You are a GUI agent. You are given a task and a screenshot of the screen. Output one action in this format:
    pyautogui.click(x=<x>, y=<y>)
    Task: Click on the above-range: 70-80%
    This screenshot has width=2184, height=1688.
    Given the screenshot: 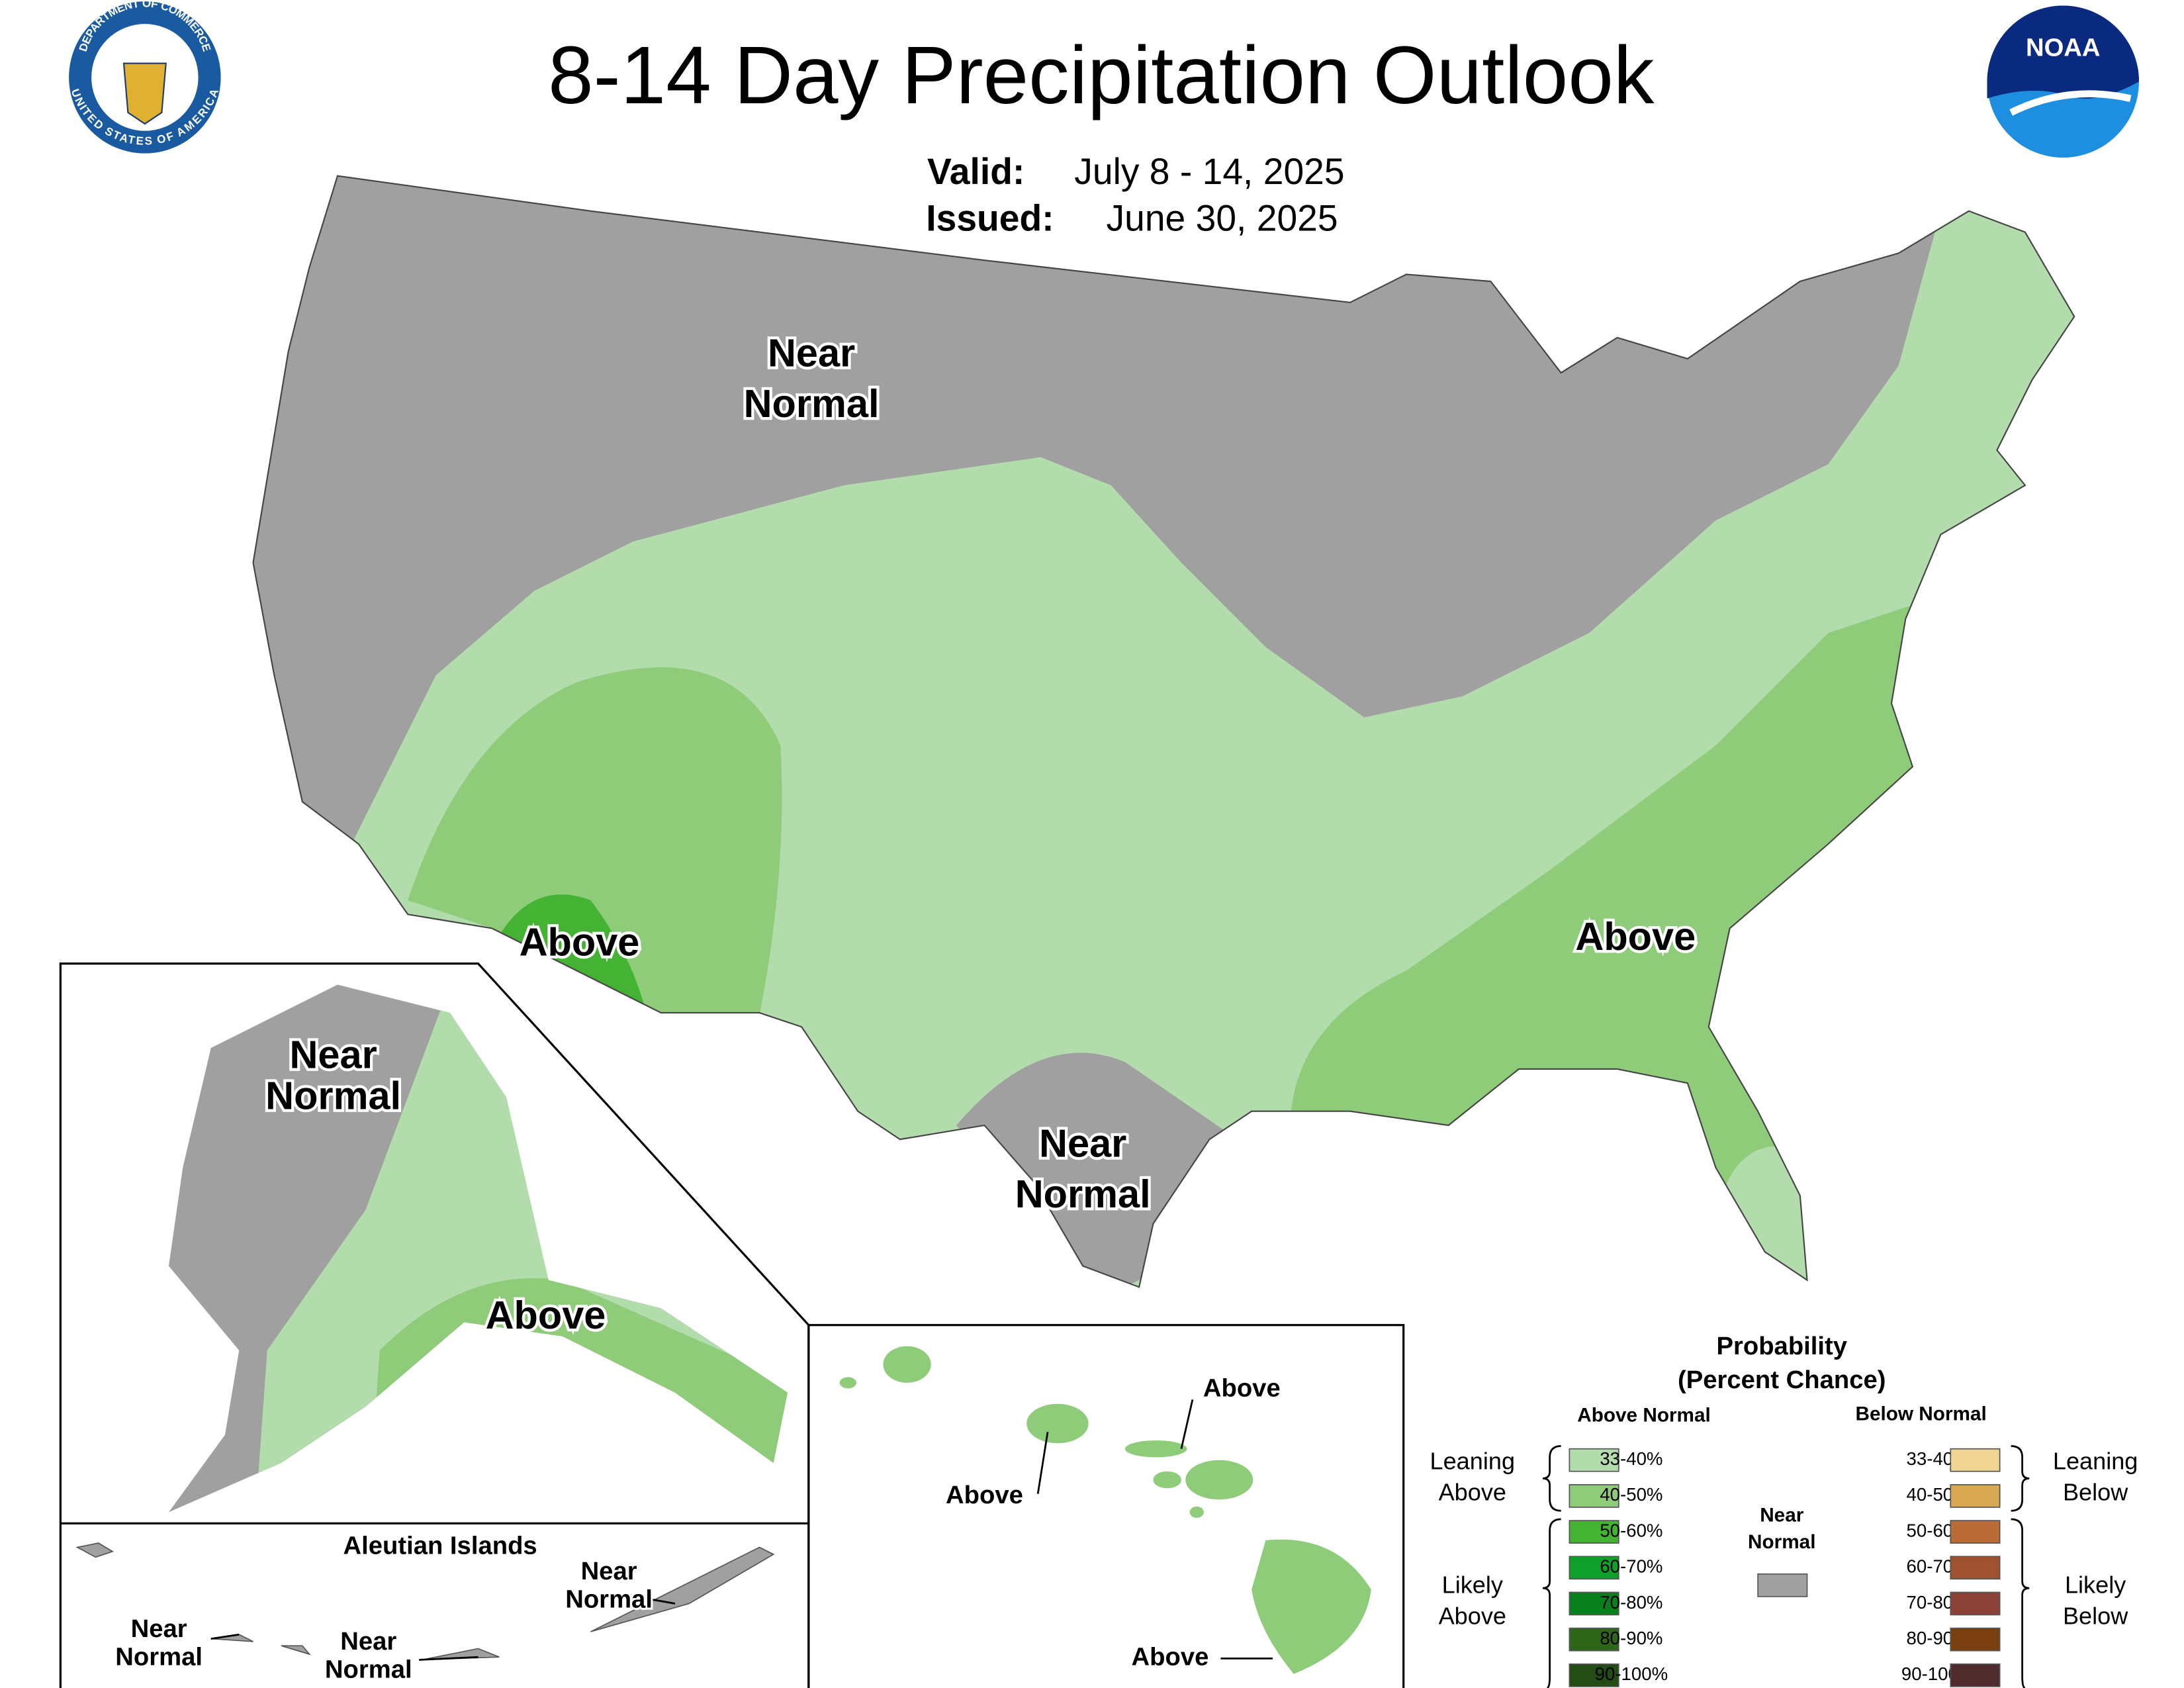 What is the action you would take?
    pyautogui.click(x=1631, y=1602)
    